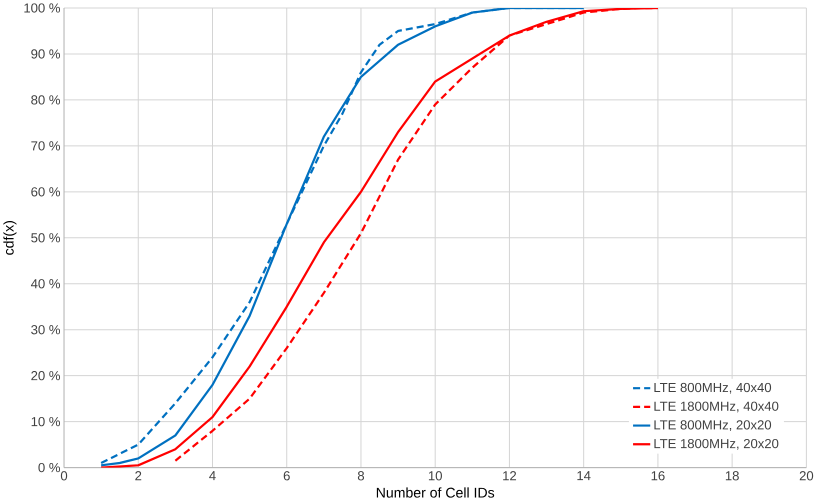 The height and width of the screenshot is (501, 817). What do you see at coordinates (732, 475) in the screenshot?
I see `x-tick-label: 18` at bounding box center [732, 475].